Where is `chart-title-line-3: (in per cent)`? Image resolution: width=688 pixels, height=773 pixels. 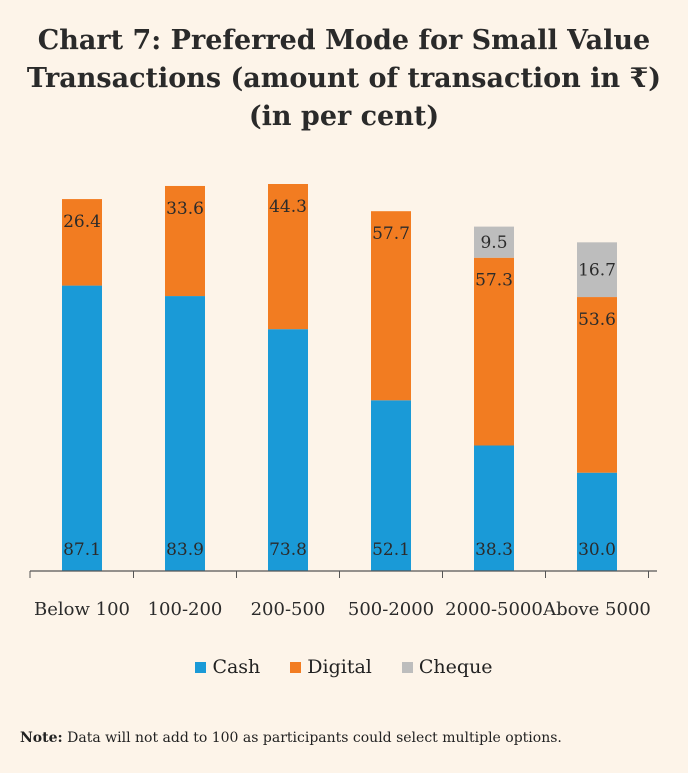
chart-title-line-3: (in per cent) is located at coordinates (344, 116).